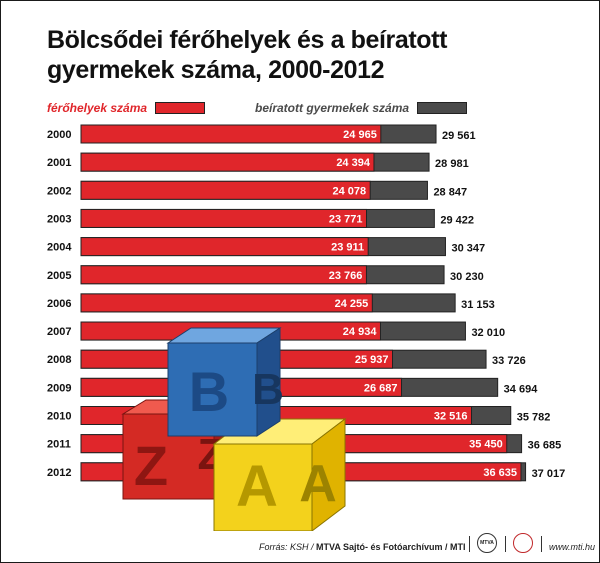 The width and height of the screenshot is (600, 563). I want to click on value-label-enrolled-2011: 36 685, so click(545, 446).